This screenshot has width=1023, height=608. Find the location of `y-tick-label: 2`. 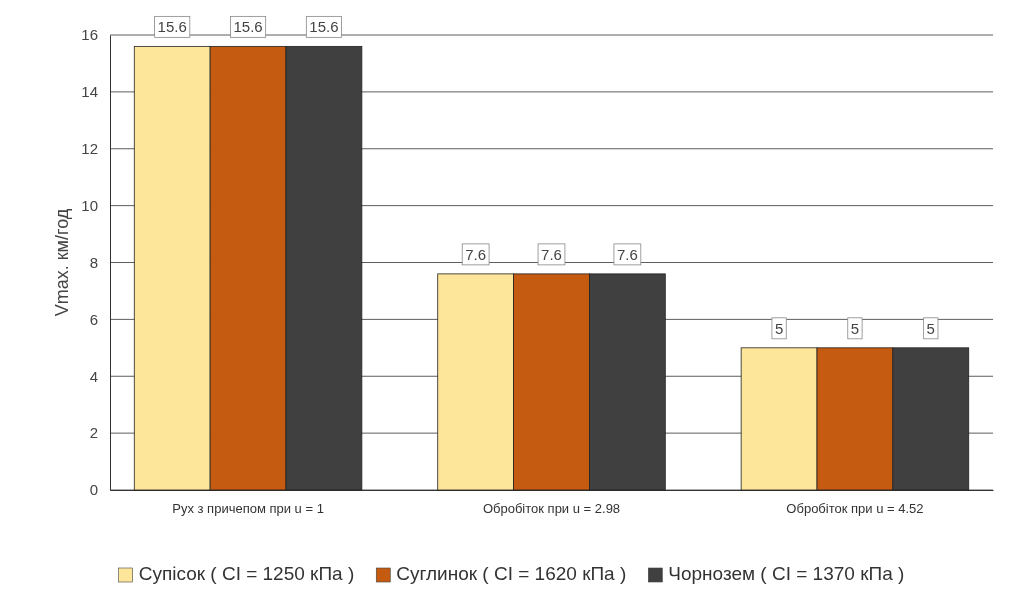

y-tick-label: 2 is located at coordinates (93, 433).